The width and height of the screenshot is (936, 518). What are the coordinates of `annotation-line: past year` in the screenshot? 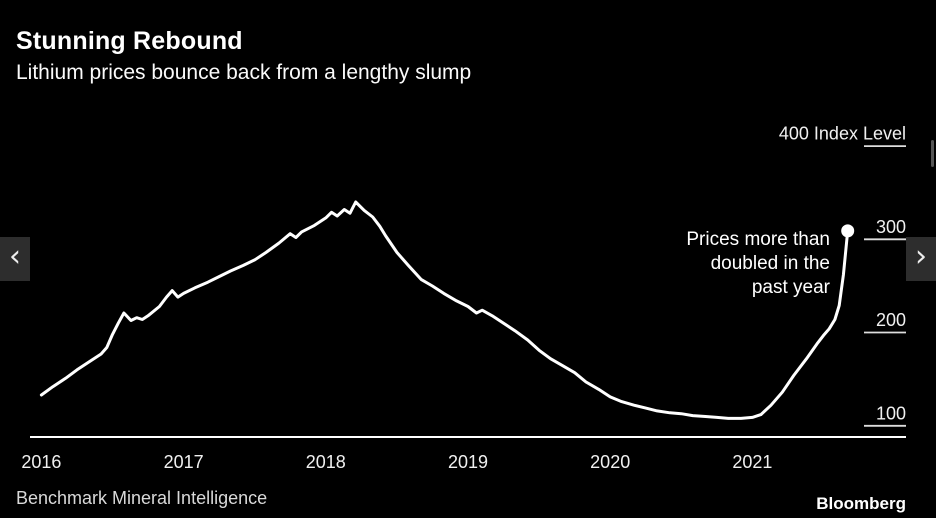 It's located at (790, 287).